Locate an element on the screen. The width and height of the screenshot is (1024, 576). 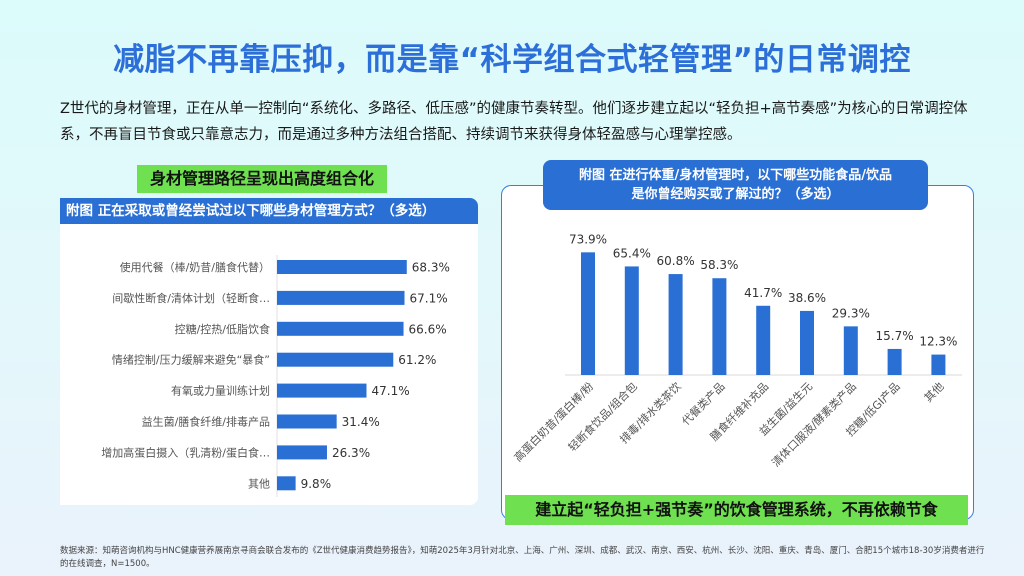
left-category-label: 使用代餐（棒/奶昔/膳食代替） is located at coordinates (195, 267).